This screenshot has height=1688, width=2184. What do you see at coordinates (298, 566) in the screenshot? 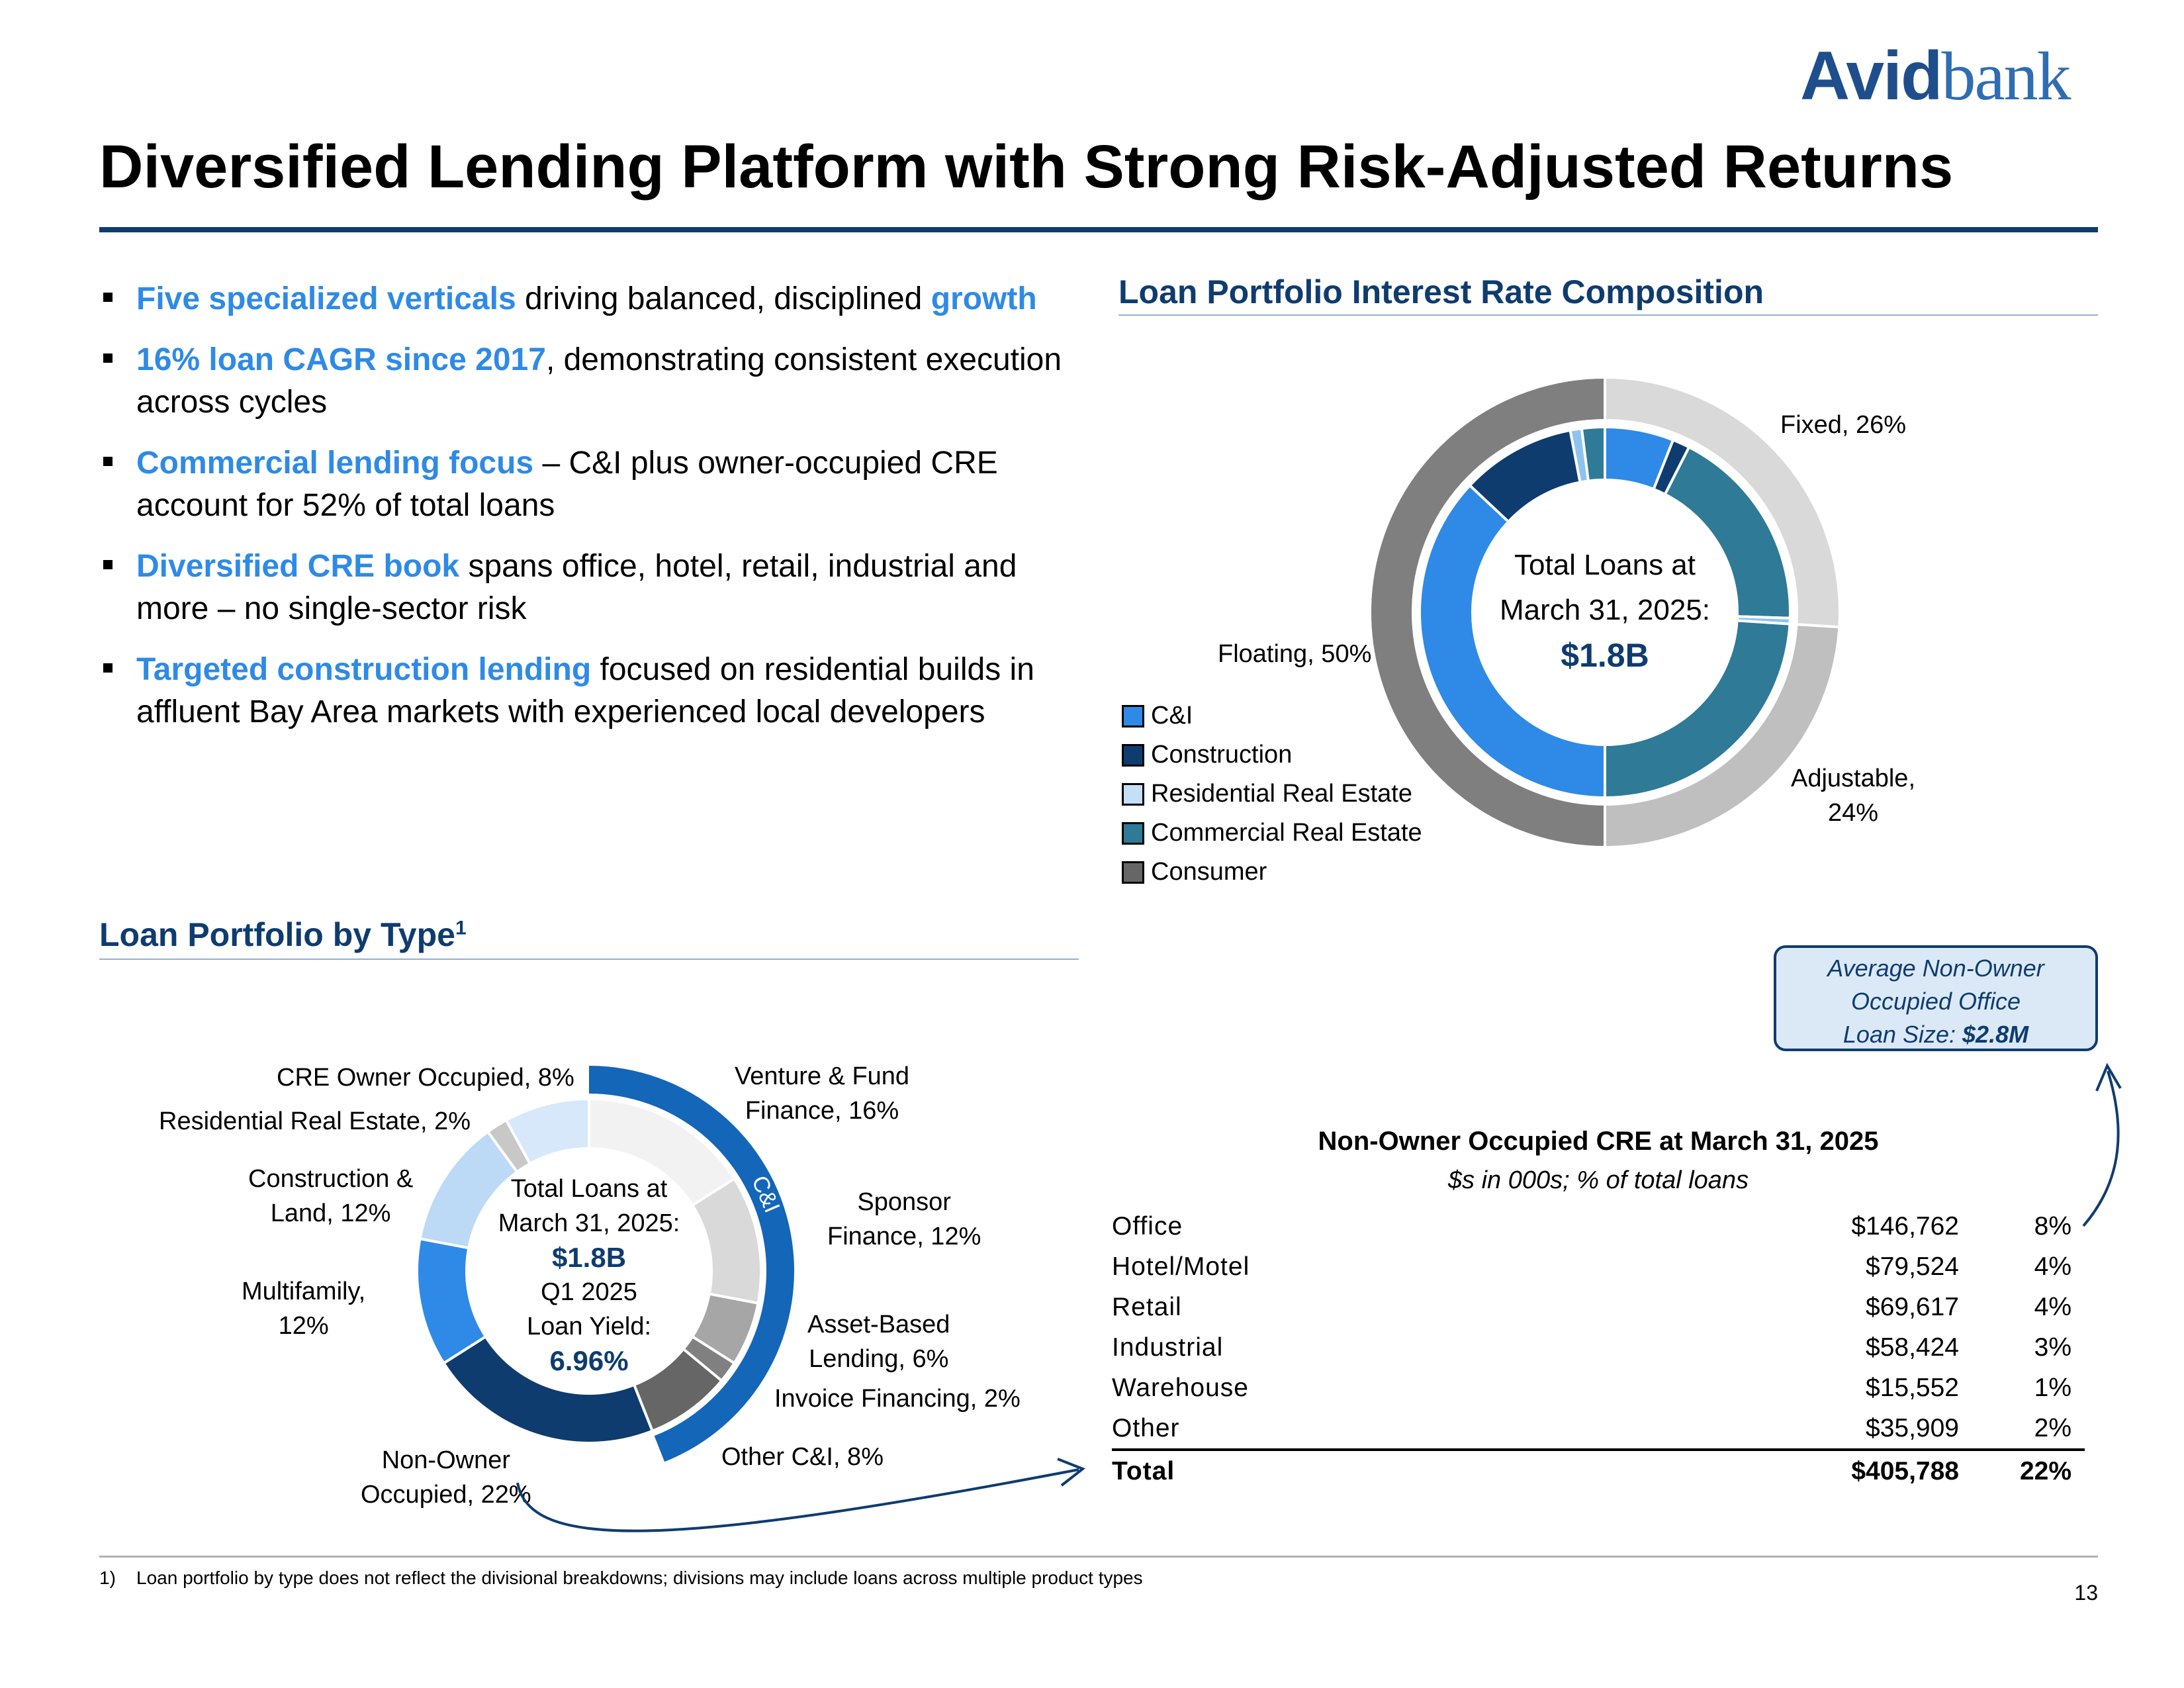
I see `bullet-highlight: Diversified CRE book` at bounding box center [298, 566].